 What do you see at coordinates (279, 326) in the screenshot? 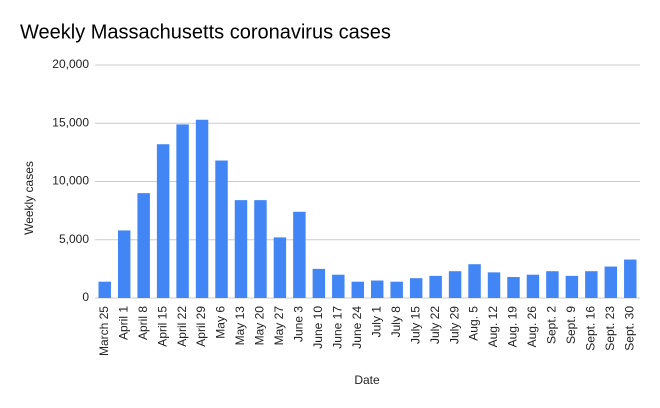
I see `x-tick-label: May 27` at bounding box center [279, 326].